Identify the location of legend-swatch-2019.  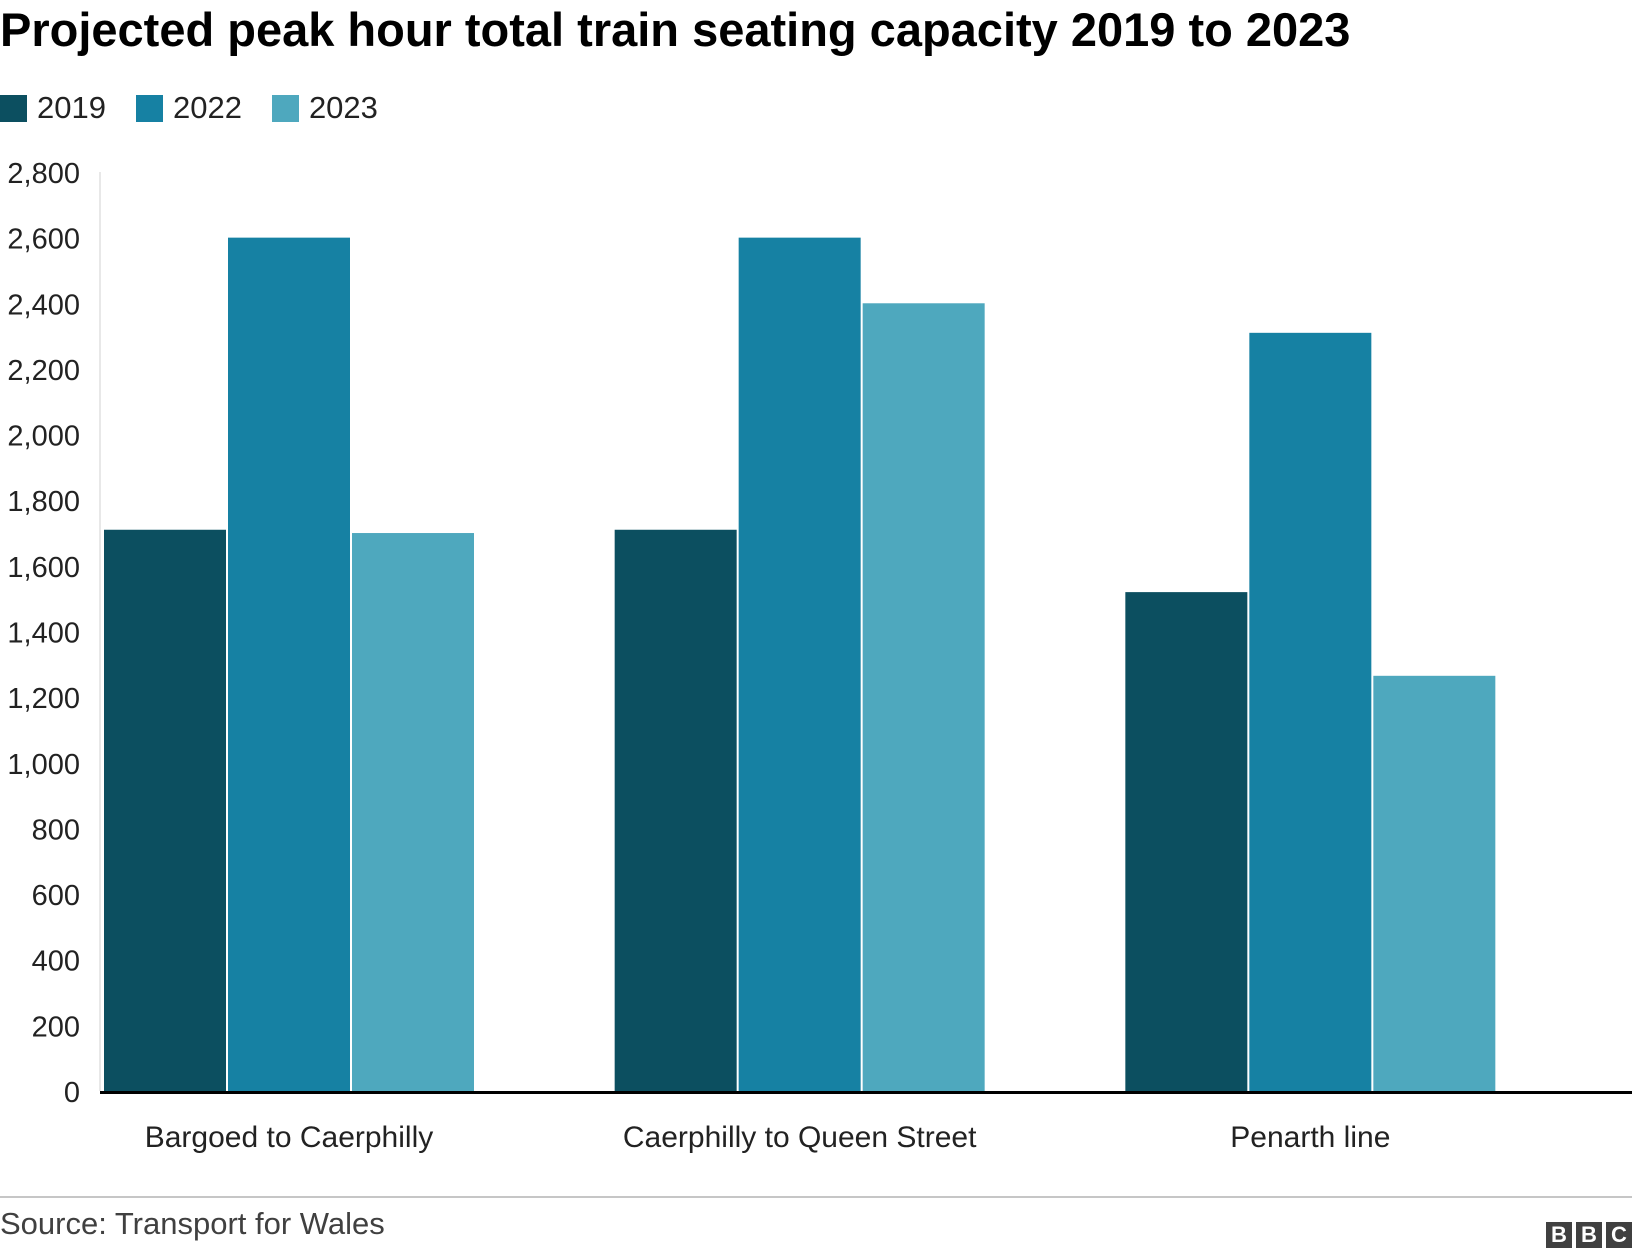
(13, 108).